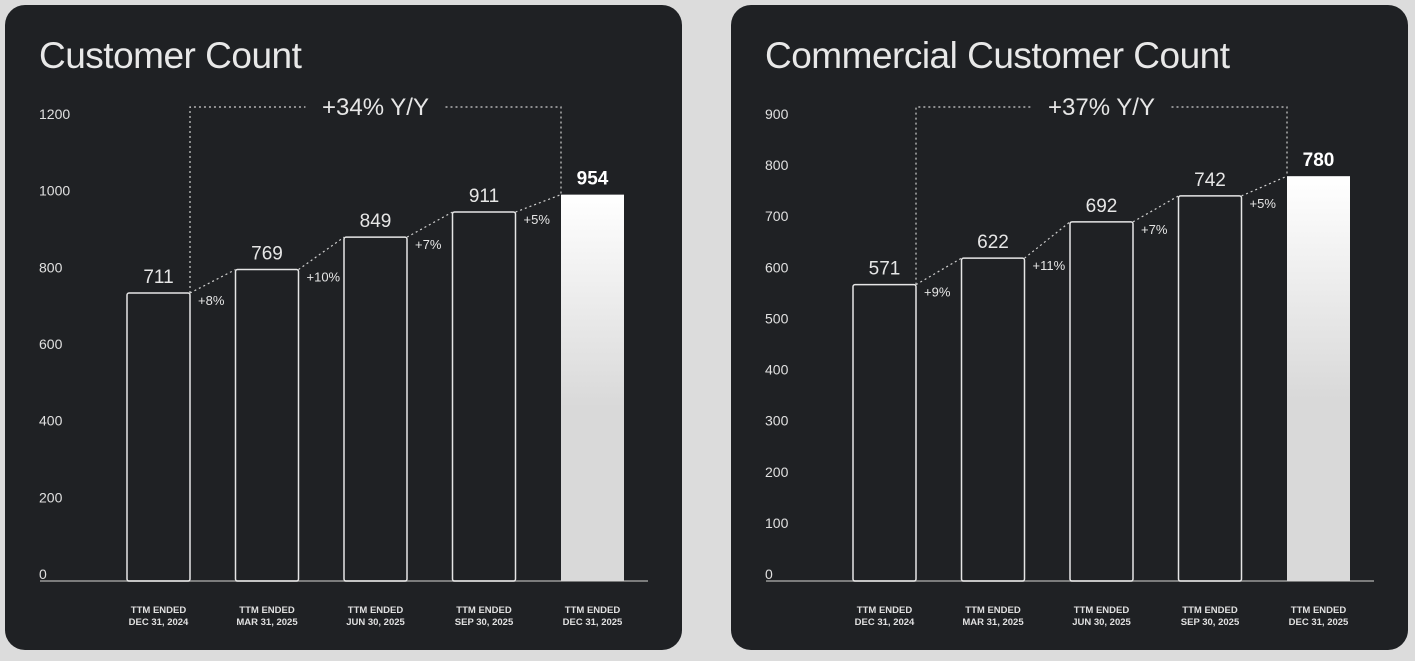 Image resolution: width=1415 pixels, height=661 pixels. Describe the element at coordinates (170, 55) in the screenshot. I see `chart-title: Customer Count` at that location.